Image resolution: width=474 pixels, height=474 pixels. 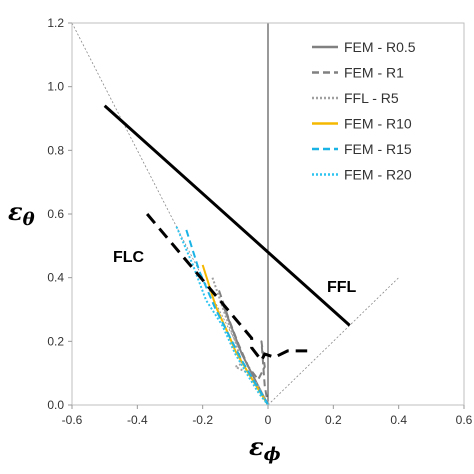 I want to click on x-tick-label: 0.2, so click(x=333, y=420).